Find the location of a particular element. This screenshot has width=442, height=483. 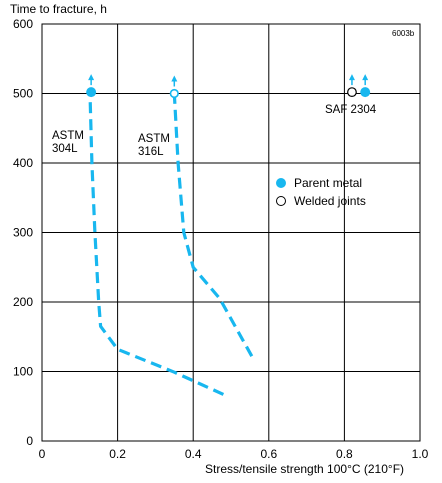

legend-item-parent-metal: Parent metal is located at coordinates (319, 183).